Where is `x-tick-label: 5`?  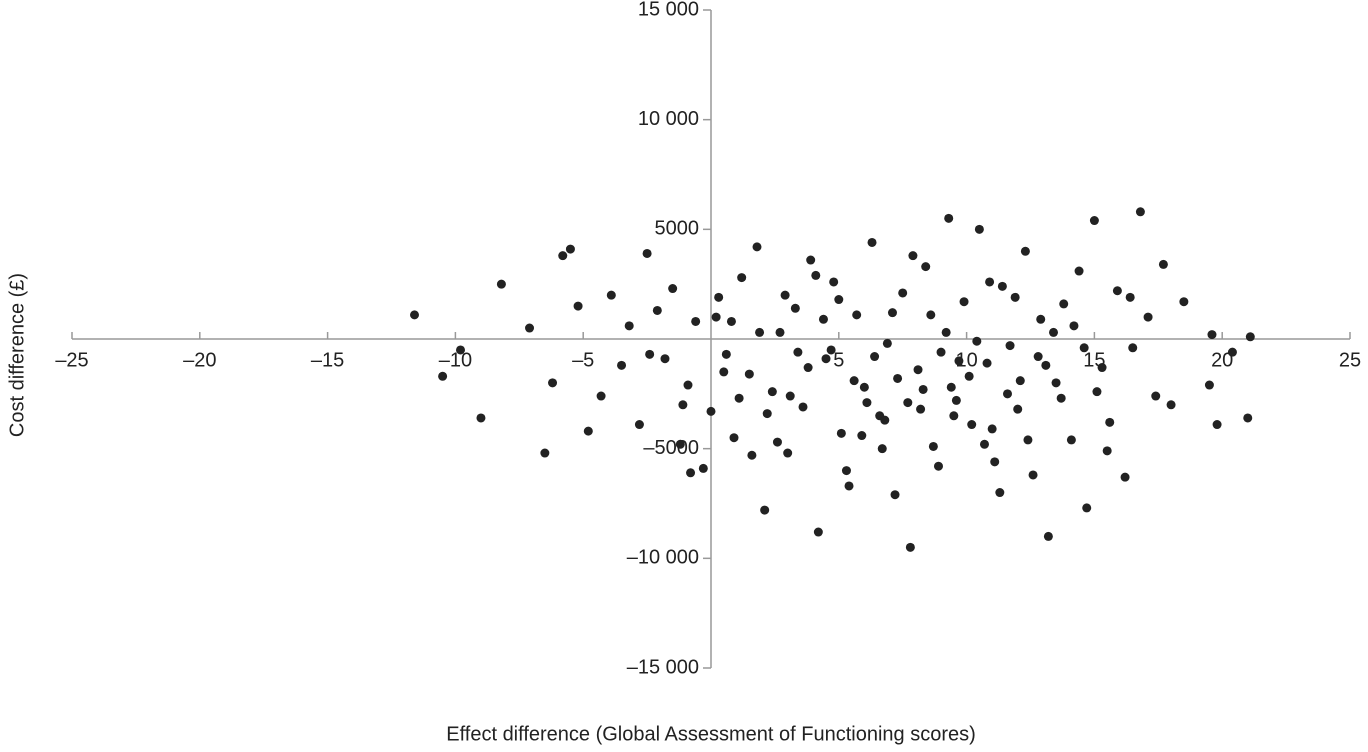
x-tick-label: 5 is located at coordinates (838, 360).